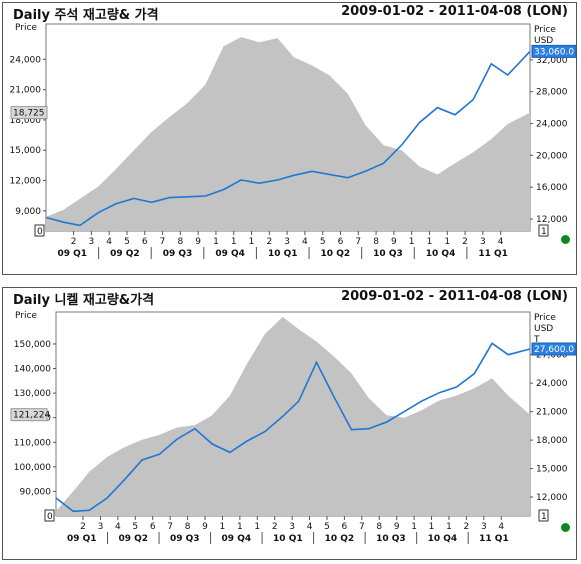 This screenshot has width=581, height=564. I want to click on right-tick-label: 27,000, so click(552, 356).